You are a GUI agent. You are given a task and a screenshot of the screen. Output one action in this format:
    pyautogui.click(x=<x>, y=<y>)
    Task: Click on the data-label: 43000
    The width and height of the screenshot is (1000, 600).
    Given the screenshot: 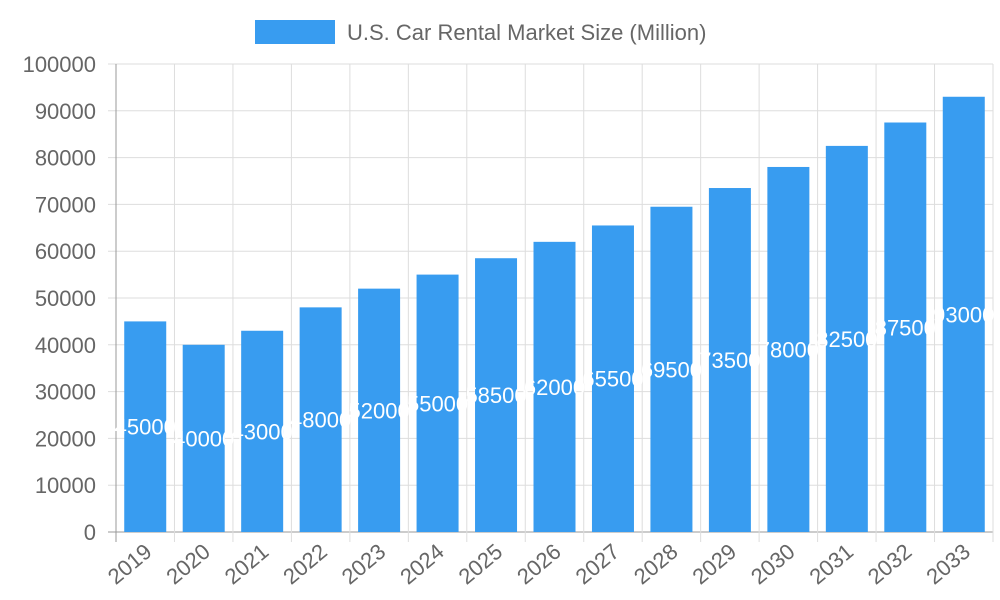 What is the action you would take?
    pyautogui.click(x=262, y=431)
    